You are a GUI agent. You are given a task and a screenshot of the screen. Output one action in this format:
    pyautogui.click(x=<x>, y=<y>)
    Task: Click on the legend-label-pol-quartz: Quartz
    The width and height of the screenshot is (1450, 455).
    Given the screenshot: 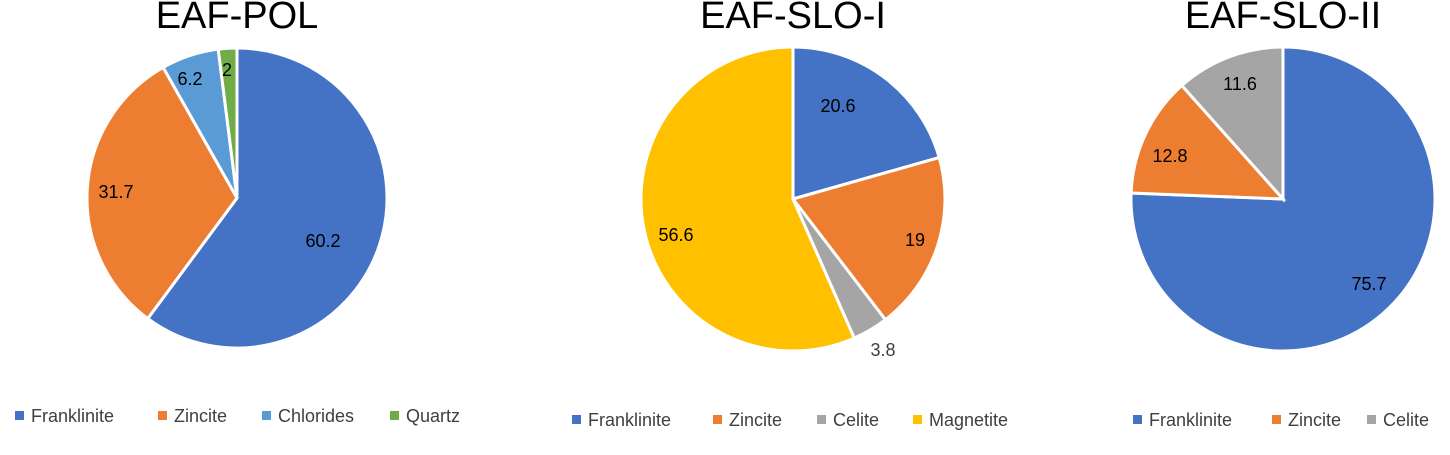 What is the action you would take?
    pyautogui.click(x=433, y=416)
    